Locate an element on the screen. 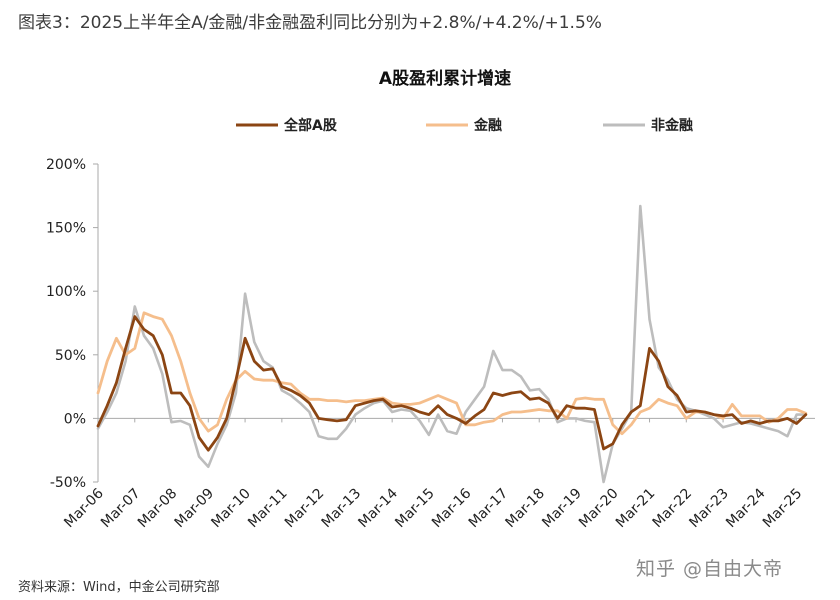 This screenshot has height=600, width=840. legend-label-financial: 金融 is located at coordinates (487, 125).